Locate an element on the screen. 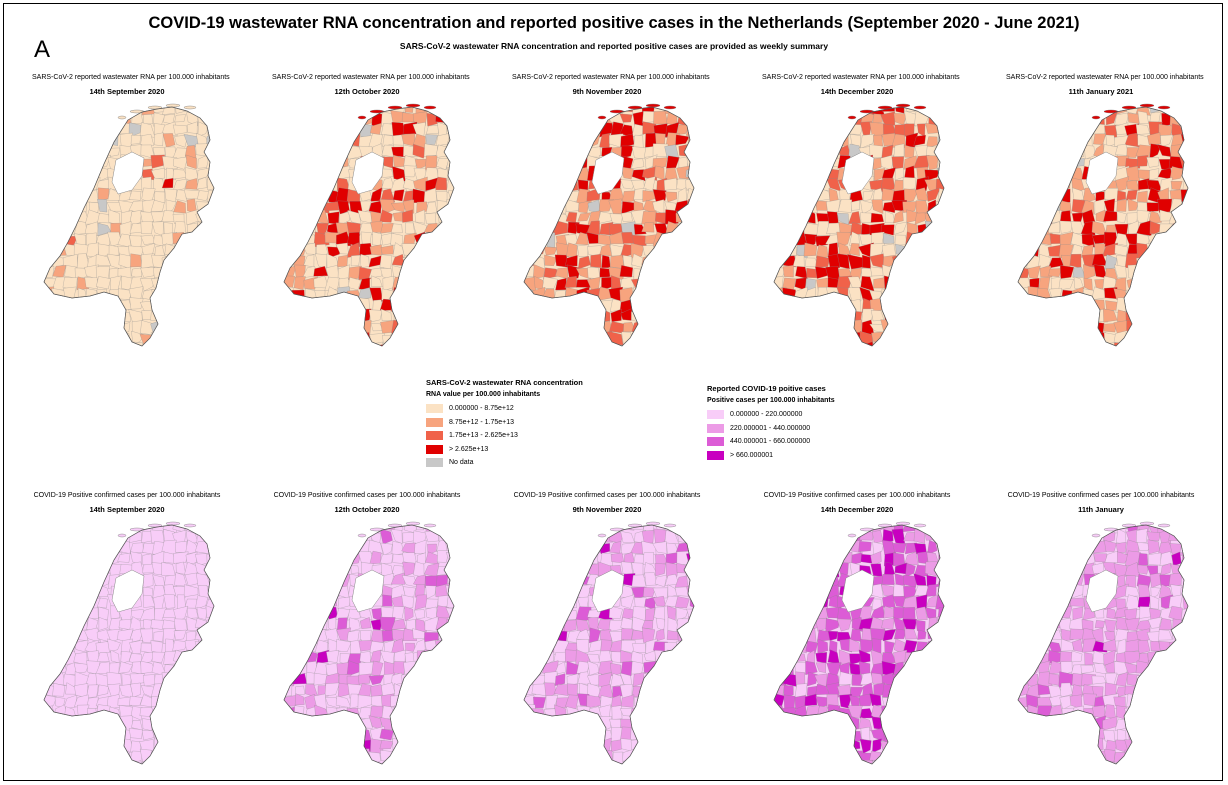 This screenshot has width=1228, height=785. ijsselmeer-lake is located at coordinates (368, 173).